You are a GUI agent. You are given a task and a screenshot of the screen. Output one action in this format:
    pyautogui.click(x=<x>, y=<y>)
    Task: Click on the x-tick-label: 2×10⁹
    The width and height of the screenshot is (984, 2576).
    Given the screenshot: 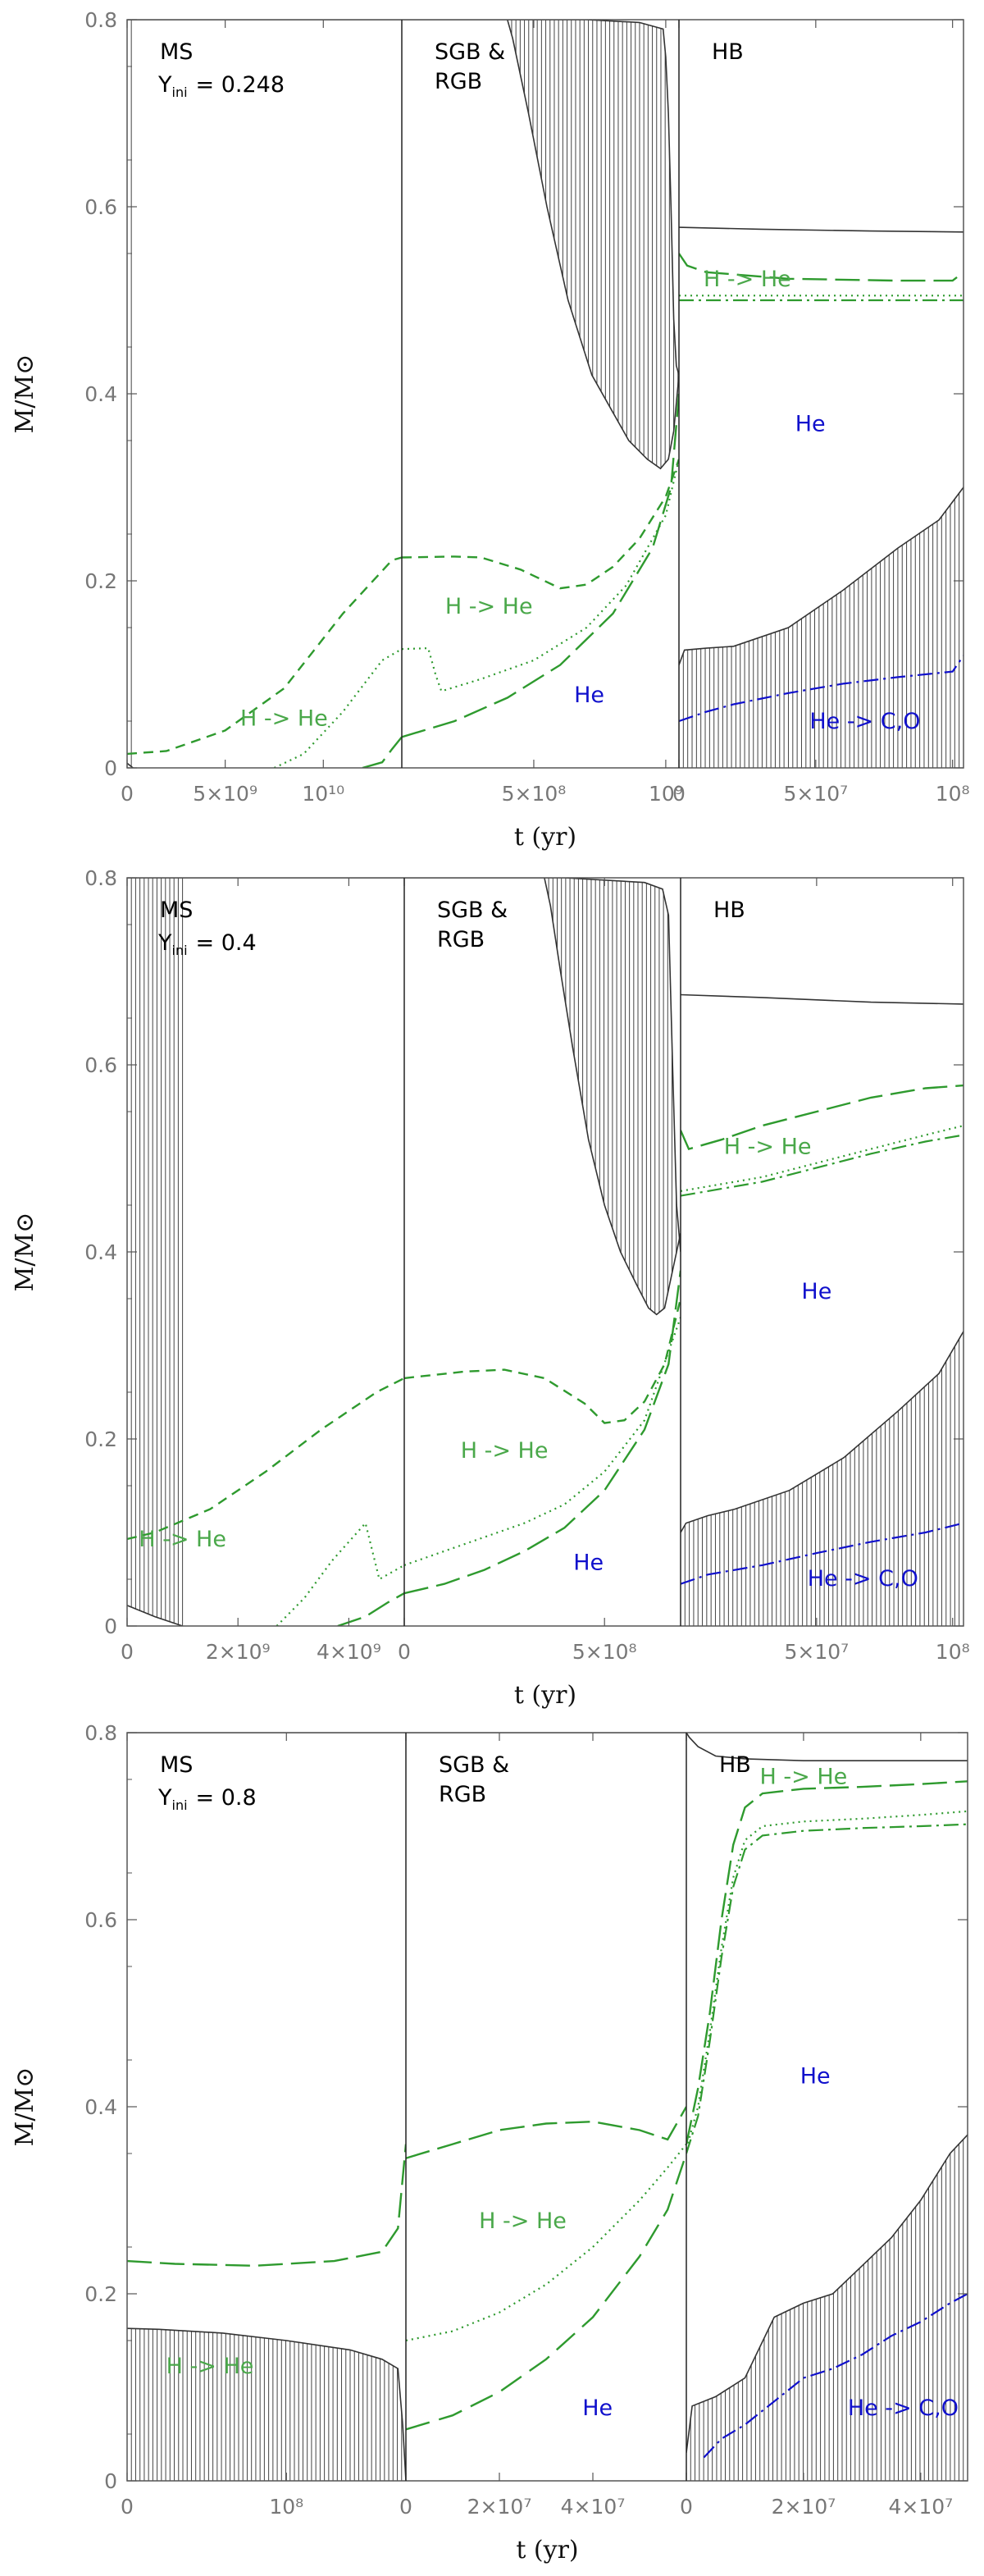 What is the action you would take?
    pyautogui.click(x=238, y=1652)
    